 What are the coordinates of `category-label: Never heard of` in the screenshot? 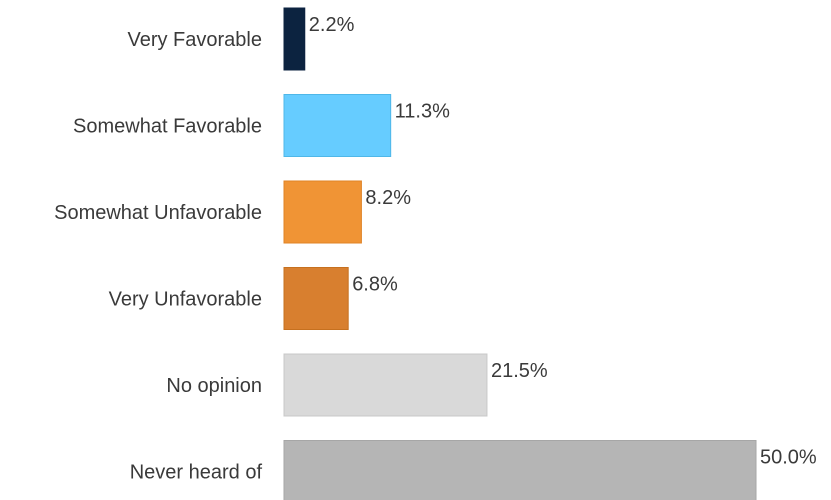 It's located at (196, 473).